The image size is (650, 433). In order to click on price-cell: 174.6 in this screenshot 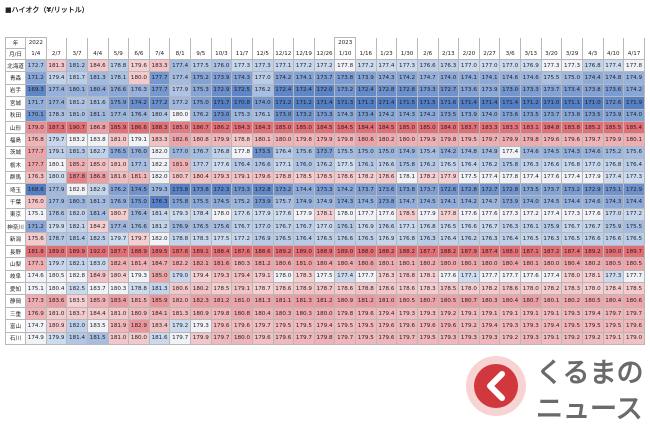, I will do `click(592, 152)`.